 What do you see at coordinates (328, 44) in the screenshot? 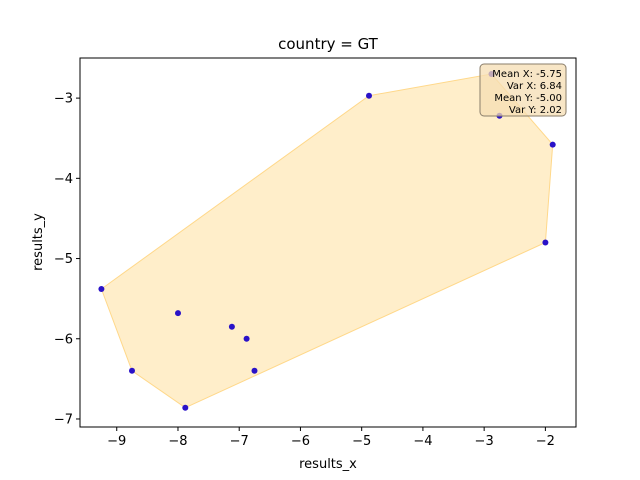
I see `chart-title: country = GT` at bounding box center [328, 44].